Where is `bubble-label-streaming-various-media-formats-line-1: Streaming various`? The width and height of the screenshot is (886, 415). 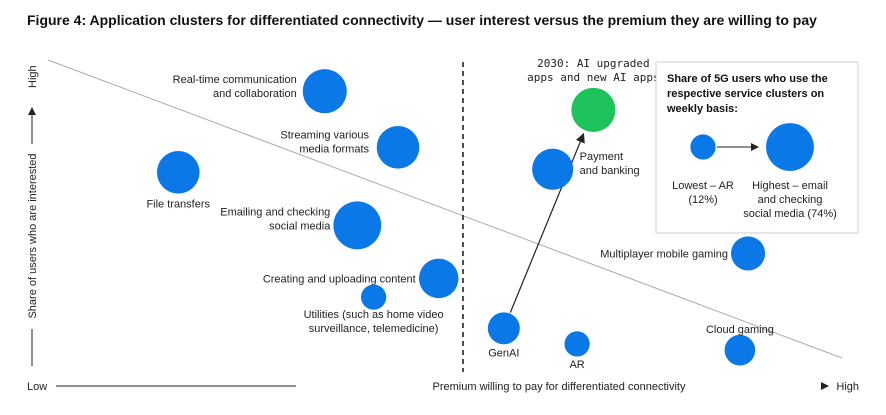 bubble-label-streaming-various-media-formats-line-1: Streaming various is located at coordinates (324, 135).